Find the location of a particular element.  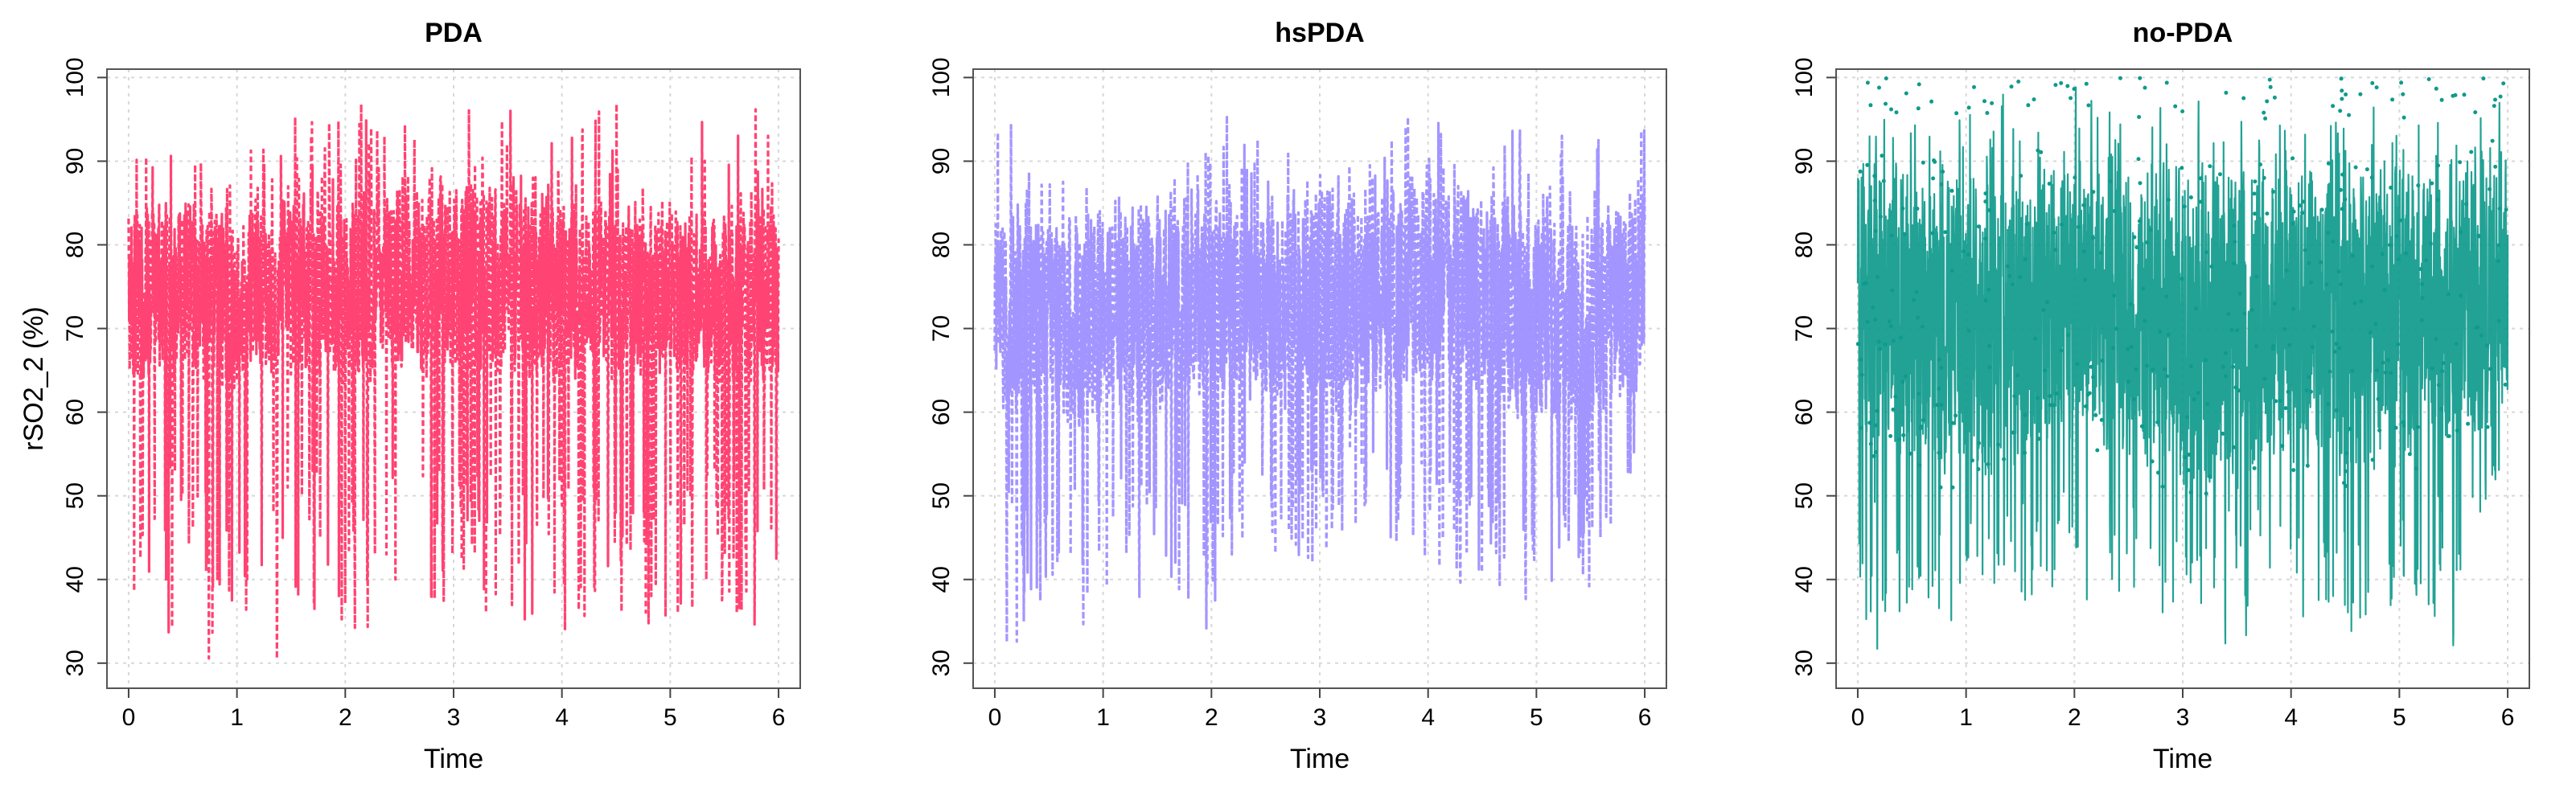

y-tick-label: 90 is located at coordinates (1804, 161).